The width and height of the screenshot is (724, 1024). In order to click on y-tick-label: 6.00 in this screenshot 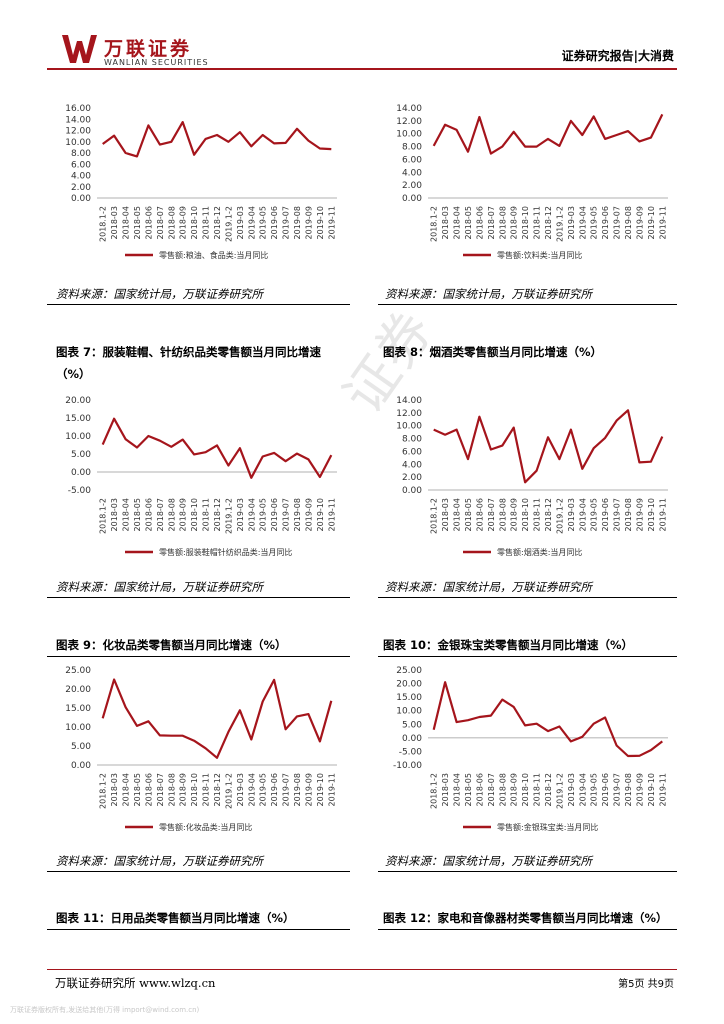, I will do `click(412, 452)`.